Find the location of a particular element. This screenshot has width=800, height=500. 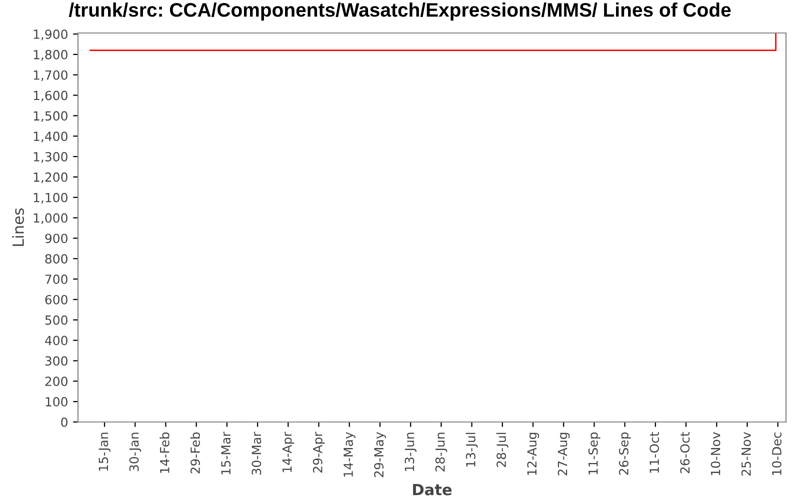

y-tick-label: 1,400 is located at coordinates (51, 137).